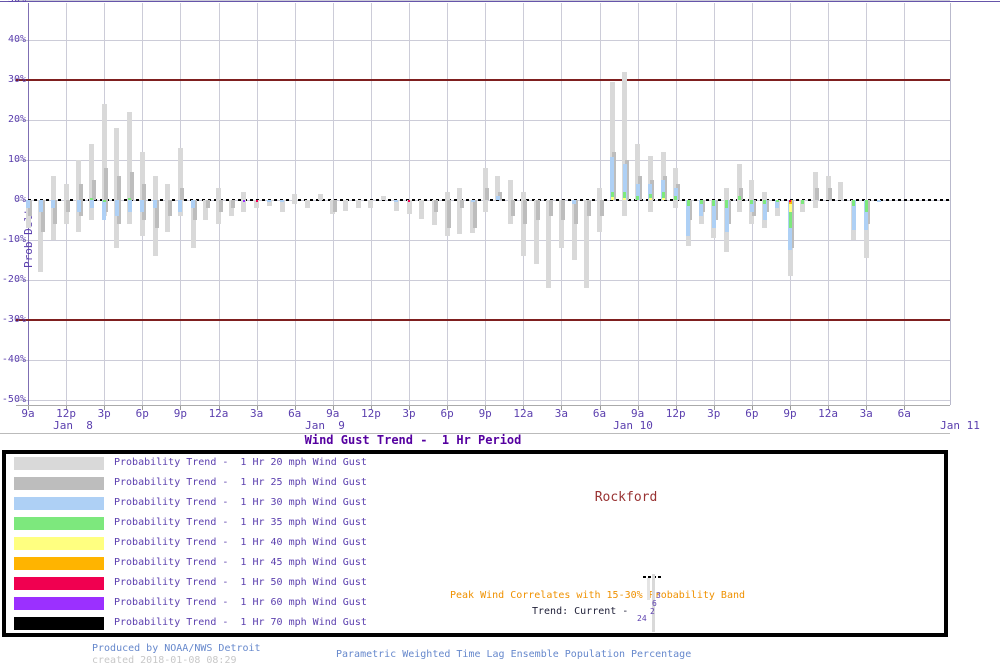 This screenshot has width=1000, height=670. Describe the element at coordinates (180, 413) in the screenshot. I see `x-tick-label: 9p` at that location.